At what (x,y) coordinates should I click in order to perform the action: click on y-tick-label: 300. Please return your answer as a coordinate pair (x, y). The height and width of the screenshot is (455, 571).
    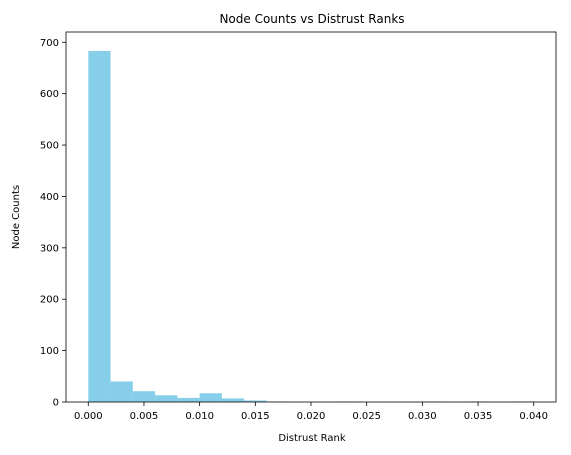
    Looking at the image, I should click on (49, 248).